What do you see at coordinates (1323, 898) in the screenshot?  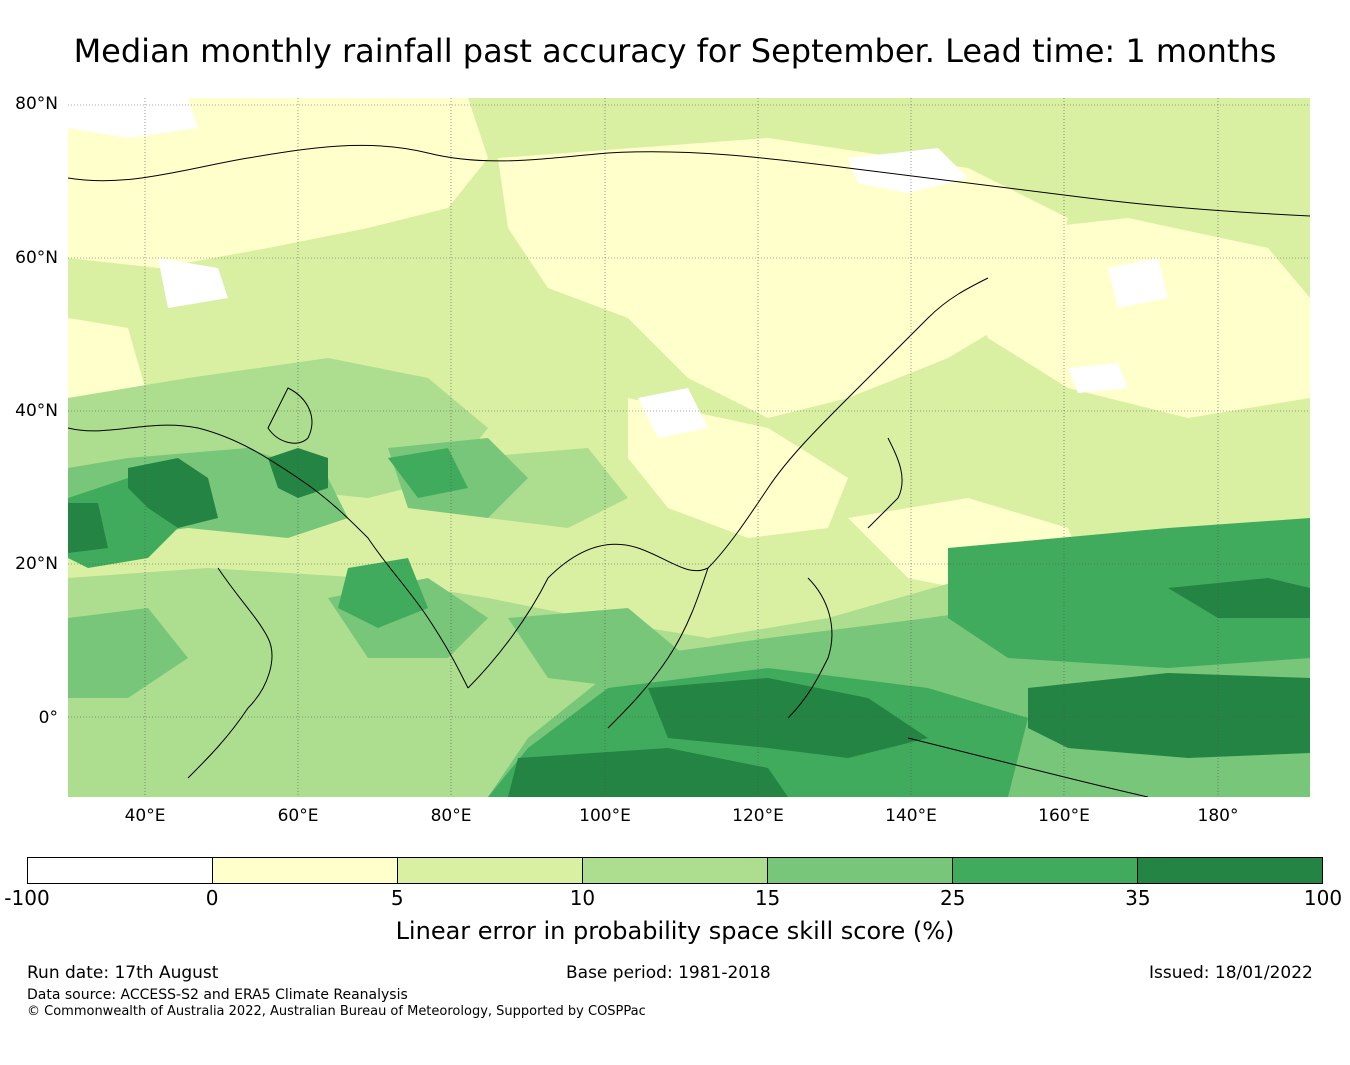 I see `colorbar-tick-label: 100` at bounding box center [1323, 898].